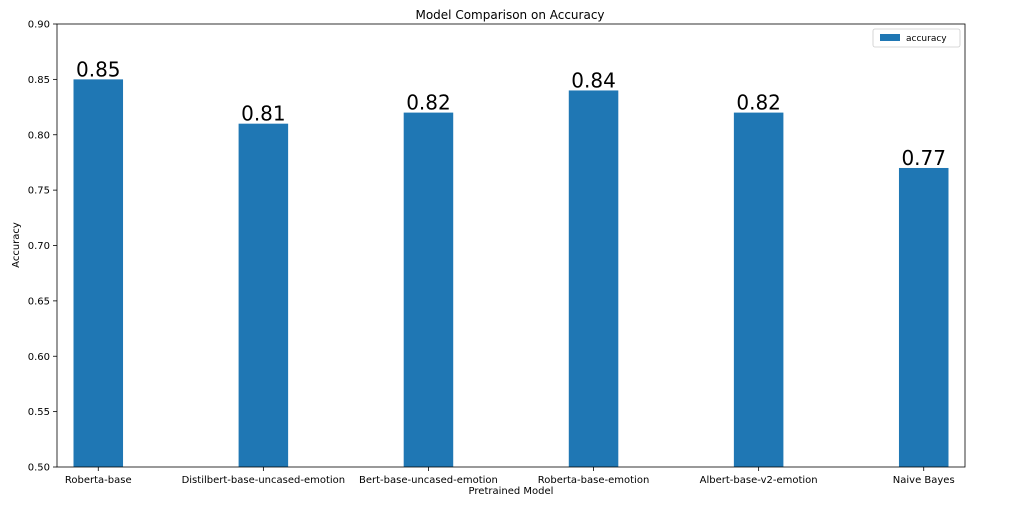  What do you see at coordinates (39, 468) in the screenshot?
I see `y-tick-label-0: 0.50` at bounding box center [39, 468].